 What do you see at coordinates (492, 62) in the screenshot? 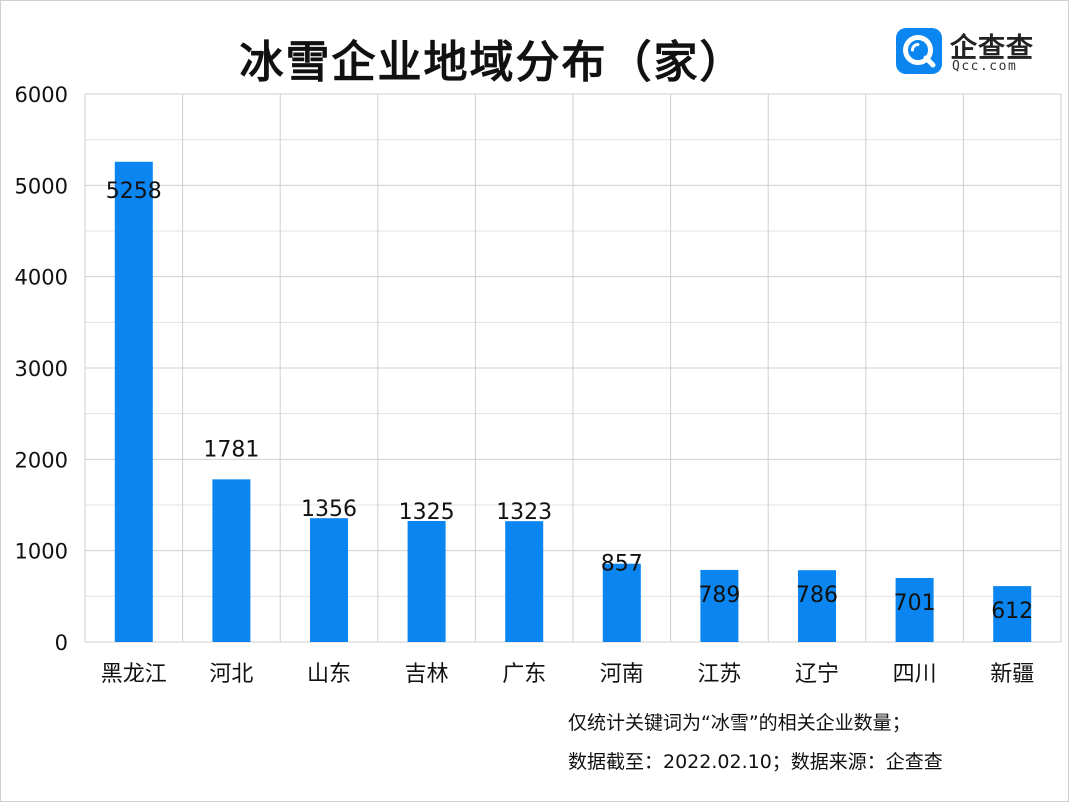
I see `chart-title: 冰雪企业地域分布（家）` at bounding box center [492, 62].